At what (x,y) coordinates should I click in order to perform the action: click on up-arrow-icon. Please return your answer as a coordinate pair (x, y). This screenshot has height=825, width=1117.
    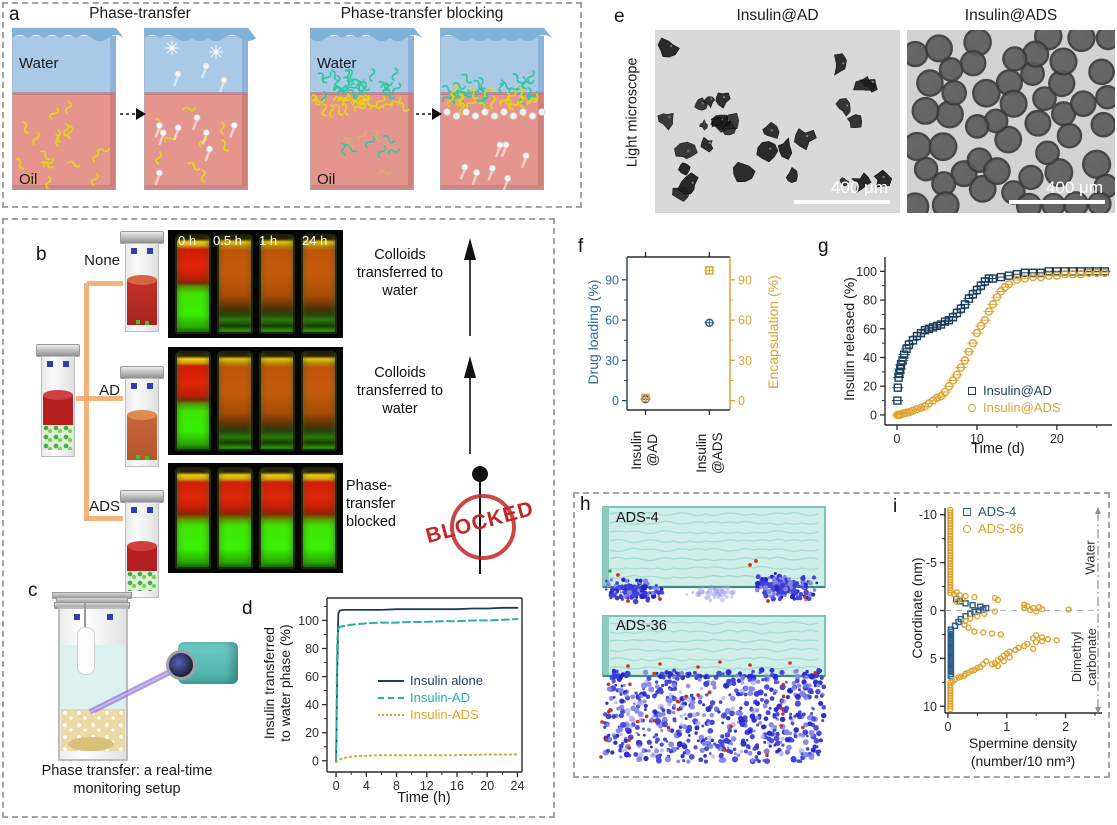
    Looking at the image, I should click on (470, 287).